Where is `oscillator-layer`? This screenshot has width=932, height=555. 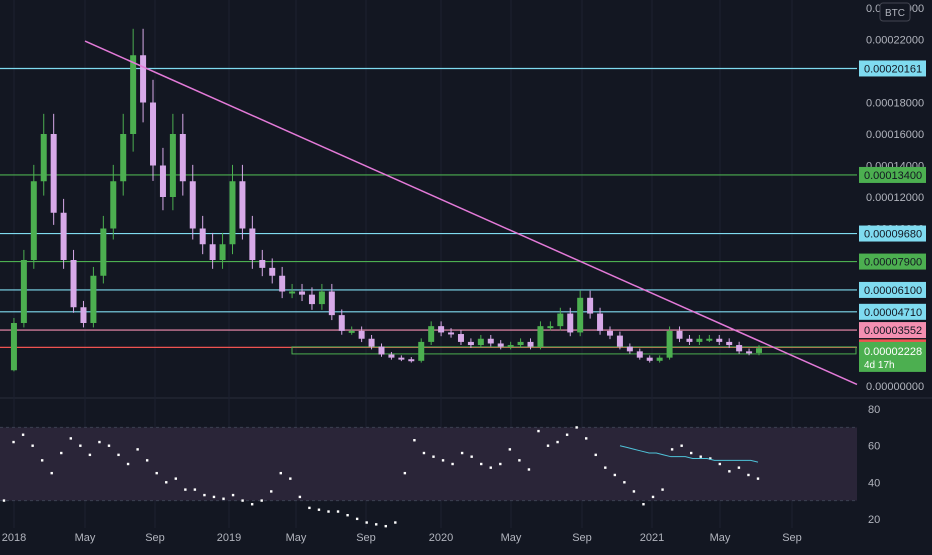 oscillator-layer is located at coordinates (381, 477).